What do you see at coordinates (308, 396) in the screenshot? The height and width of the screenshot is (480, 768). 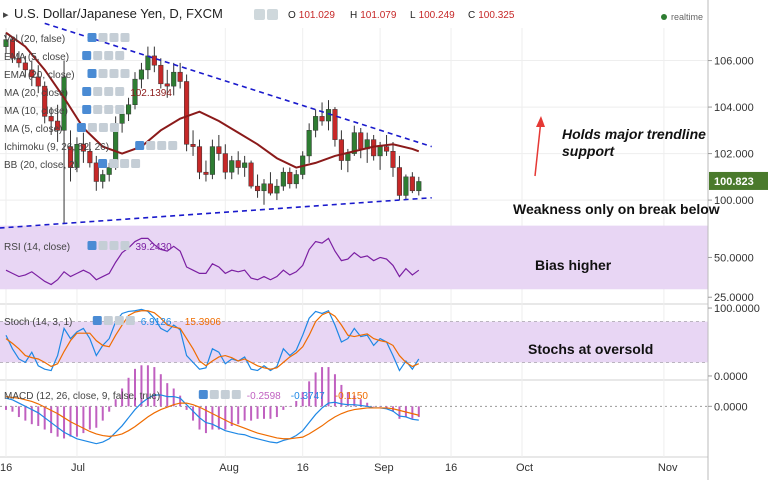 I see `indicator-value: -0.3747` at bounding box center [308, 396].